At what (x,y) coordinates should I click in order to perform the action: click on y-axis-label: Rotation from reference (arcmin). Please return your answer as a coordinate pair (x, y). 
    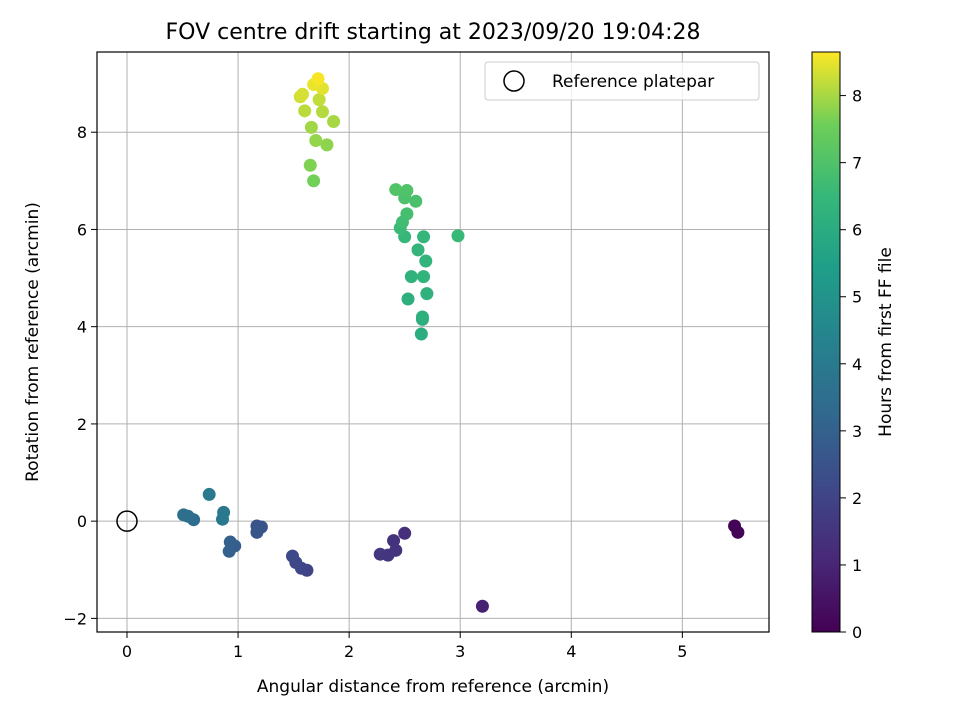
    Looking at the image, I should click on (33, 342).